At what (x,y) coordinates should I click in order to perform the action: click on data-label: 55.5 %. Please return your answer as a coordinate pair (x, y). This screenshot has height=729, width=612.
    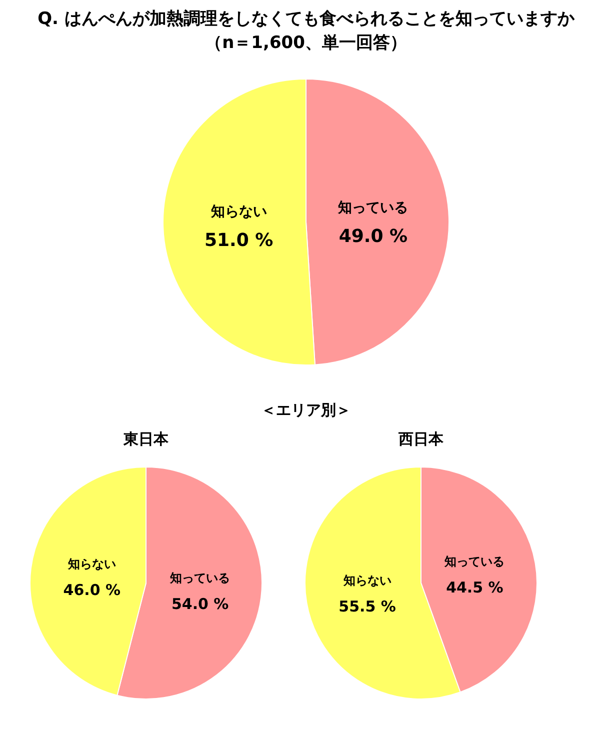
    Looking at the image, I should click on (367, 606).